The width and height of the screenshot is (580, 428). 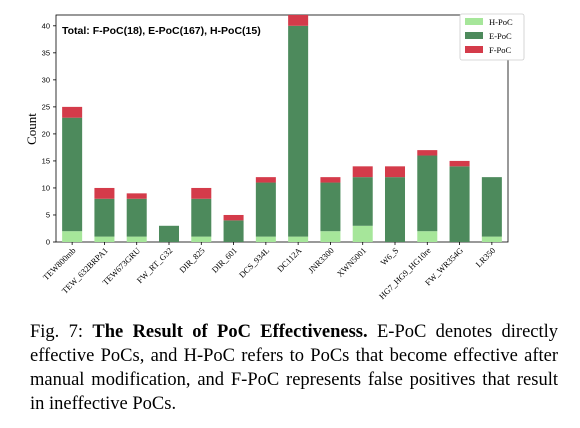 I want to click on caption-label: Fig. 7:, so click(x=57, y=332).